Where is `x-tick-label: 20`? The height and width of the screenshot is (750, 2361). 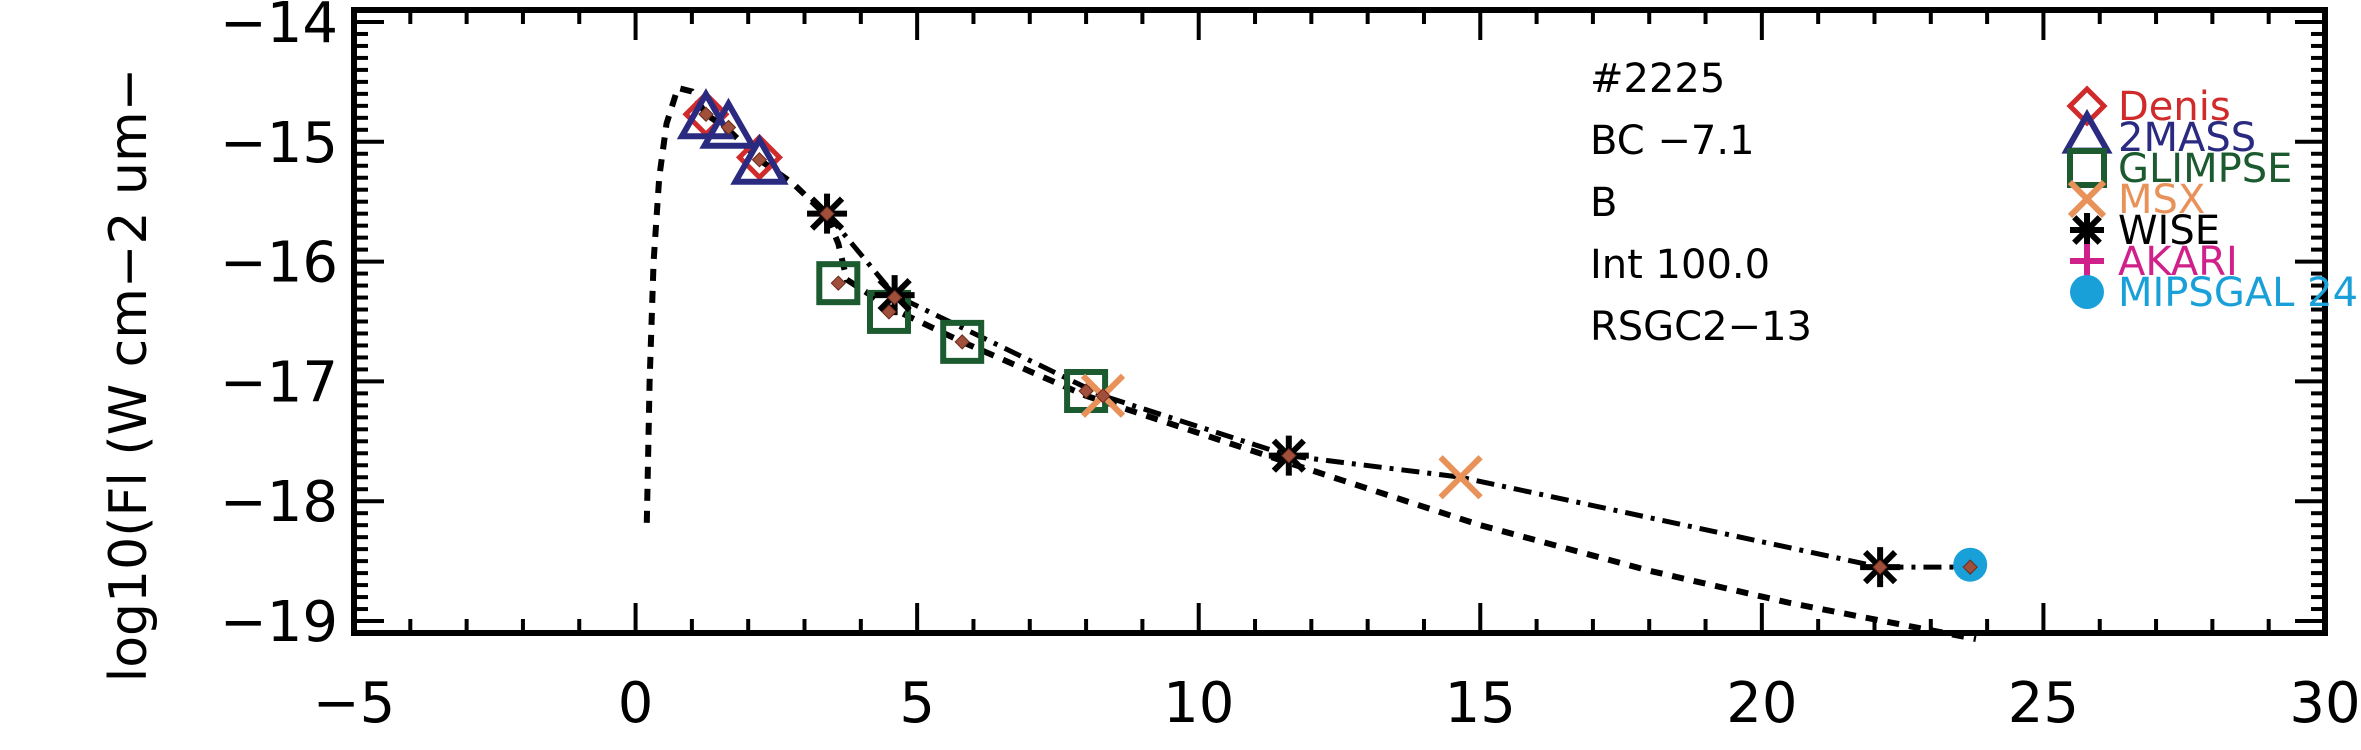
x-tick-label: 20 is located at coordinates (1761, 703).